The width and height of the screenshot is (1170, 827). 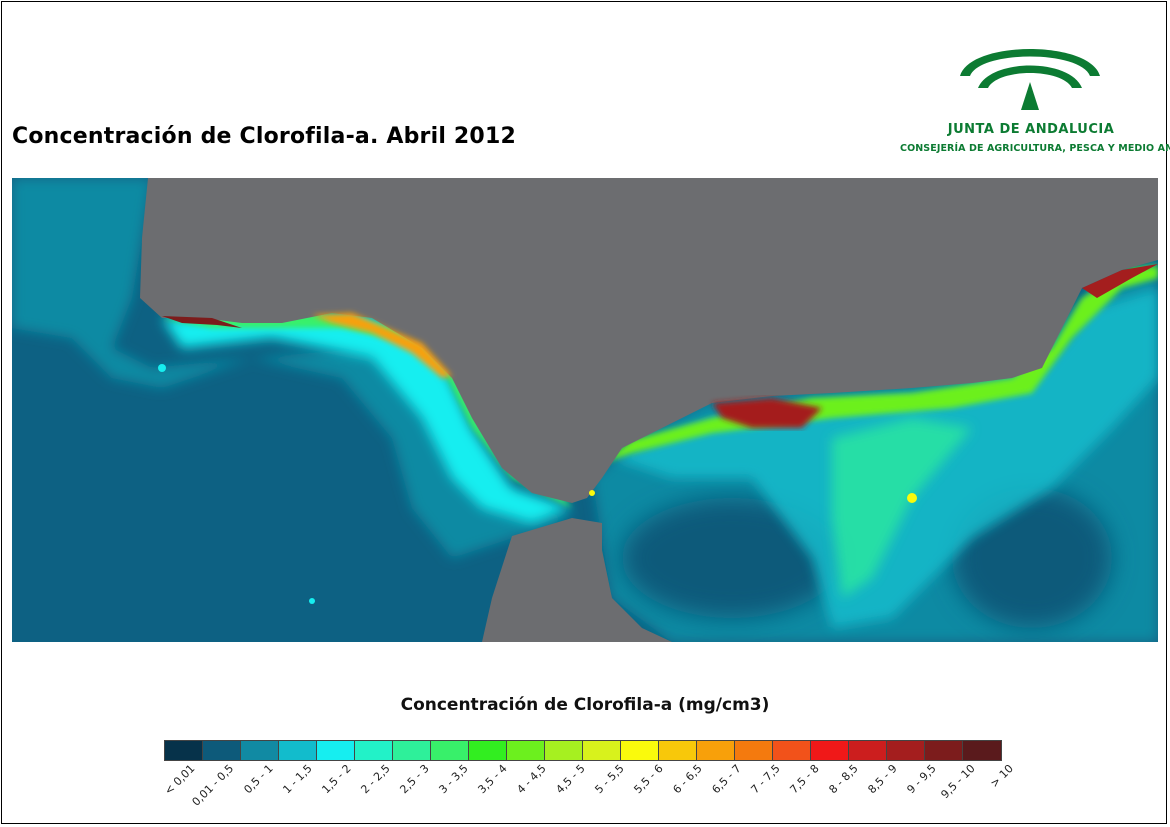 I want to click on legend-label: 6,5 - 7, so click(x=726, y=779).